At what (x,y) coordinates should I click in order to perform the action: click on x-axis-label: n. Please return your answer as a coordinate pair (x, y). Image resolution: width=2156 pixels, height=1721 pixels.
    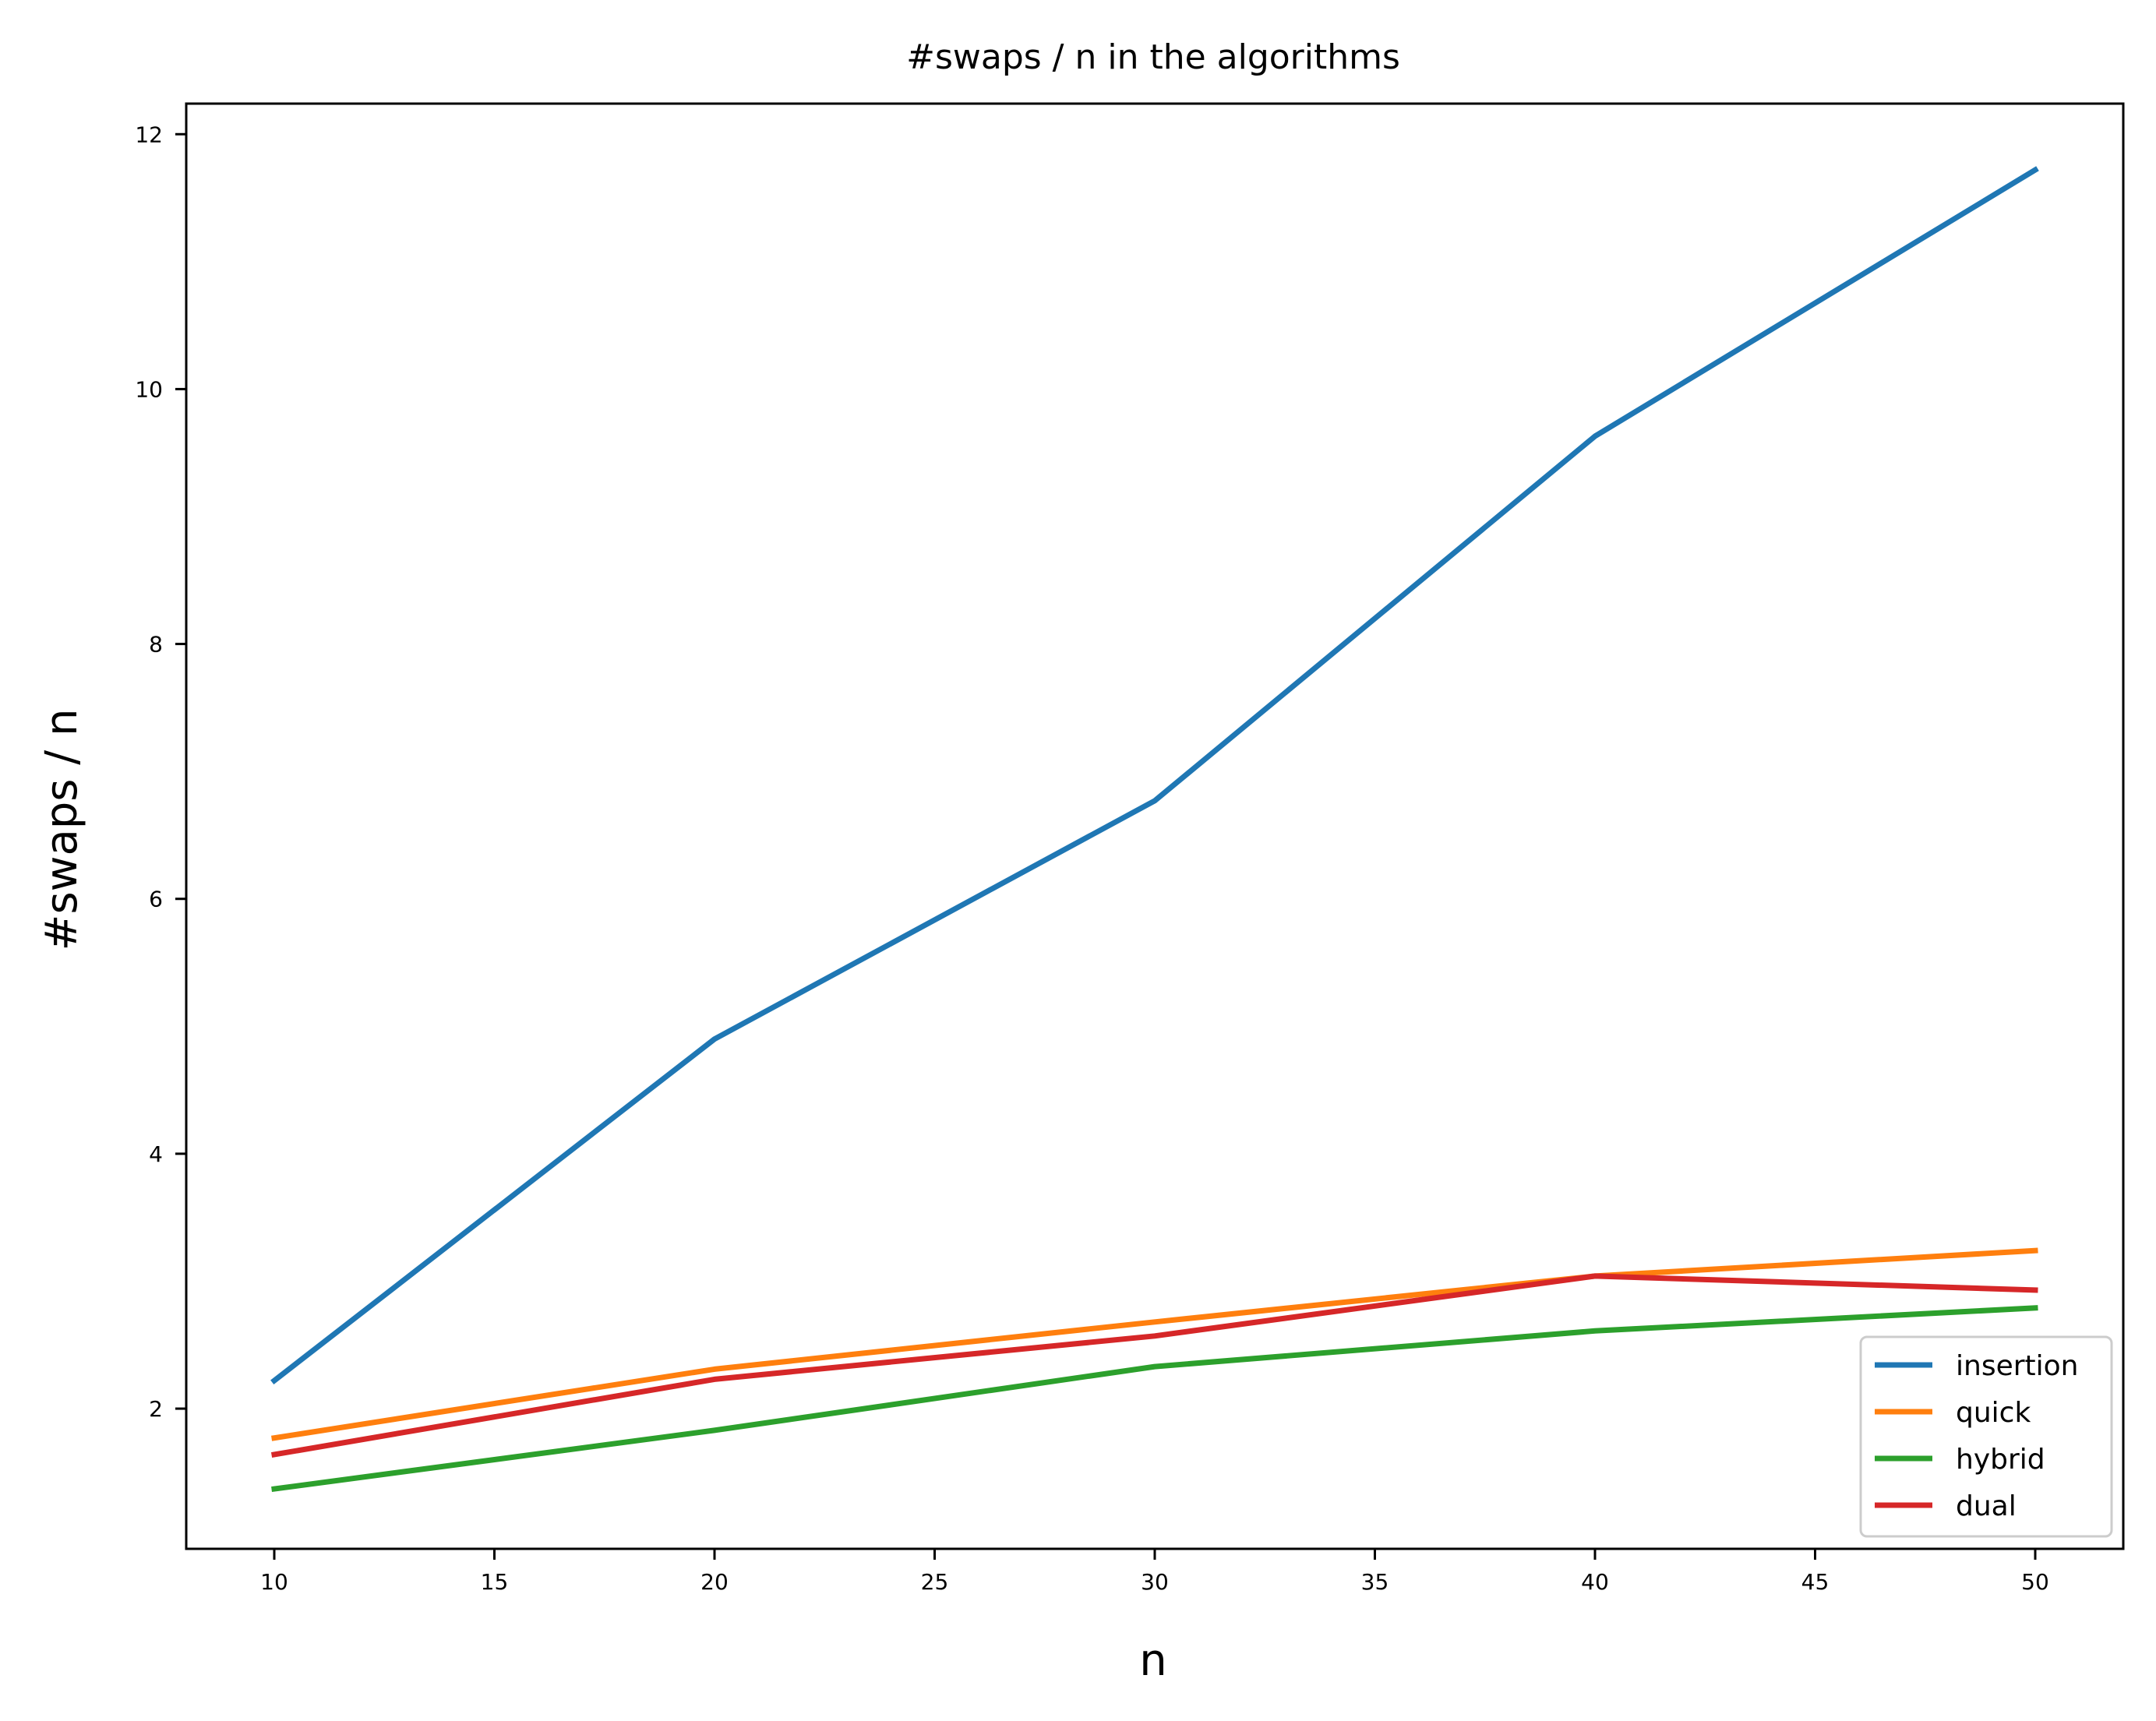
    Looking at the image, I should click on (1153, 1660).